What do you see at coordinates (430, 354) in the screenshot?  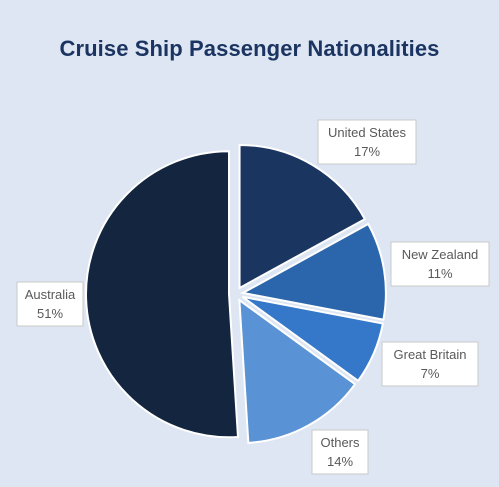 I see `data-label-name: Great Britain` at bounding box center [430, 354].